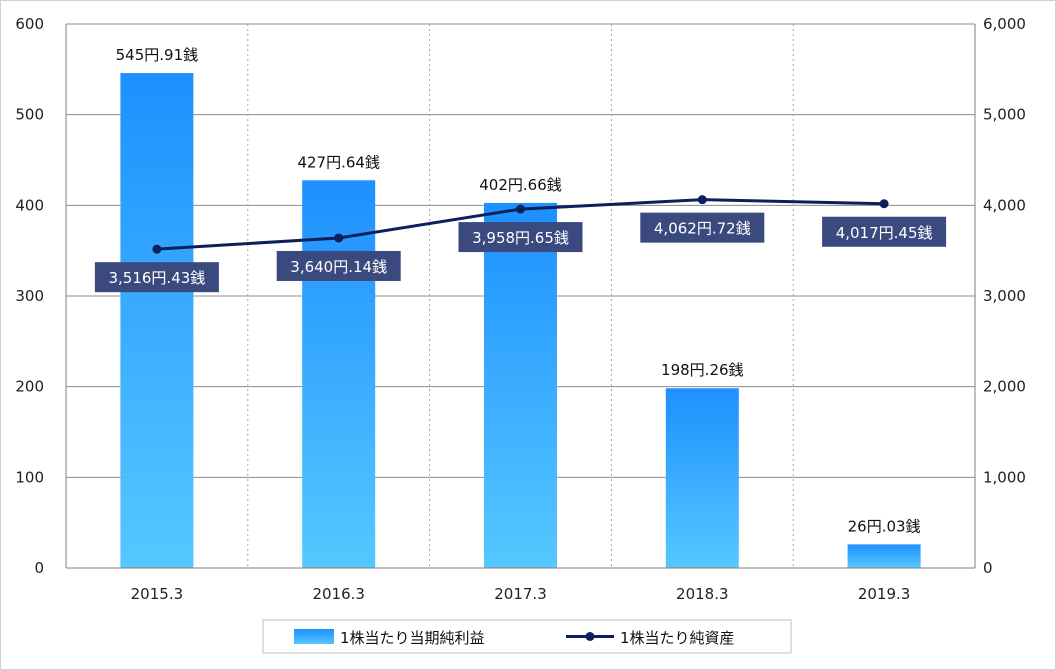 This screenshot has width=1056, height=670. What do you see at coordinates (1004, 115) in the screenshot?
I see `y-right-tick-label: 5,000` at bounding box center [1004, 115].